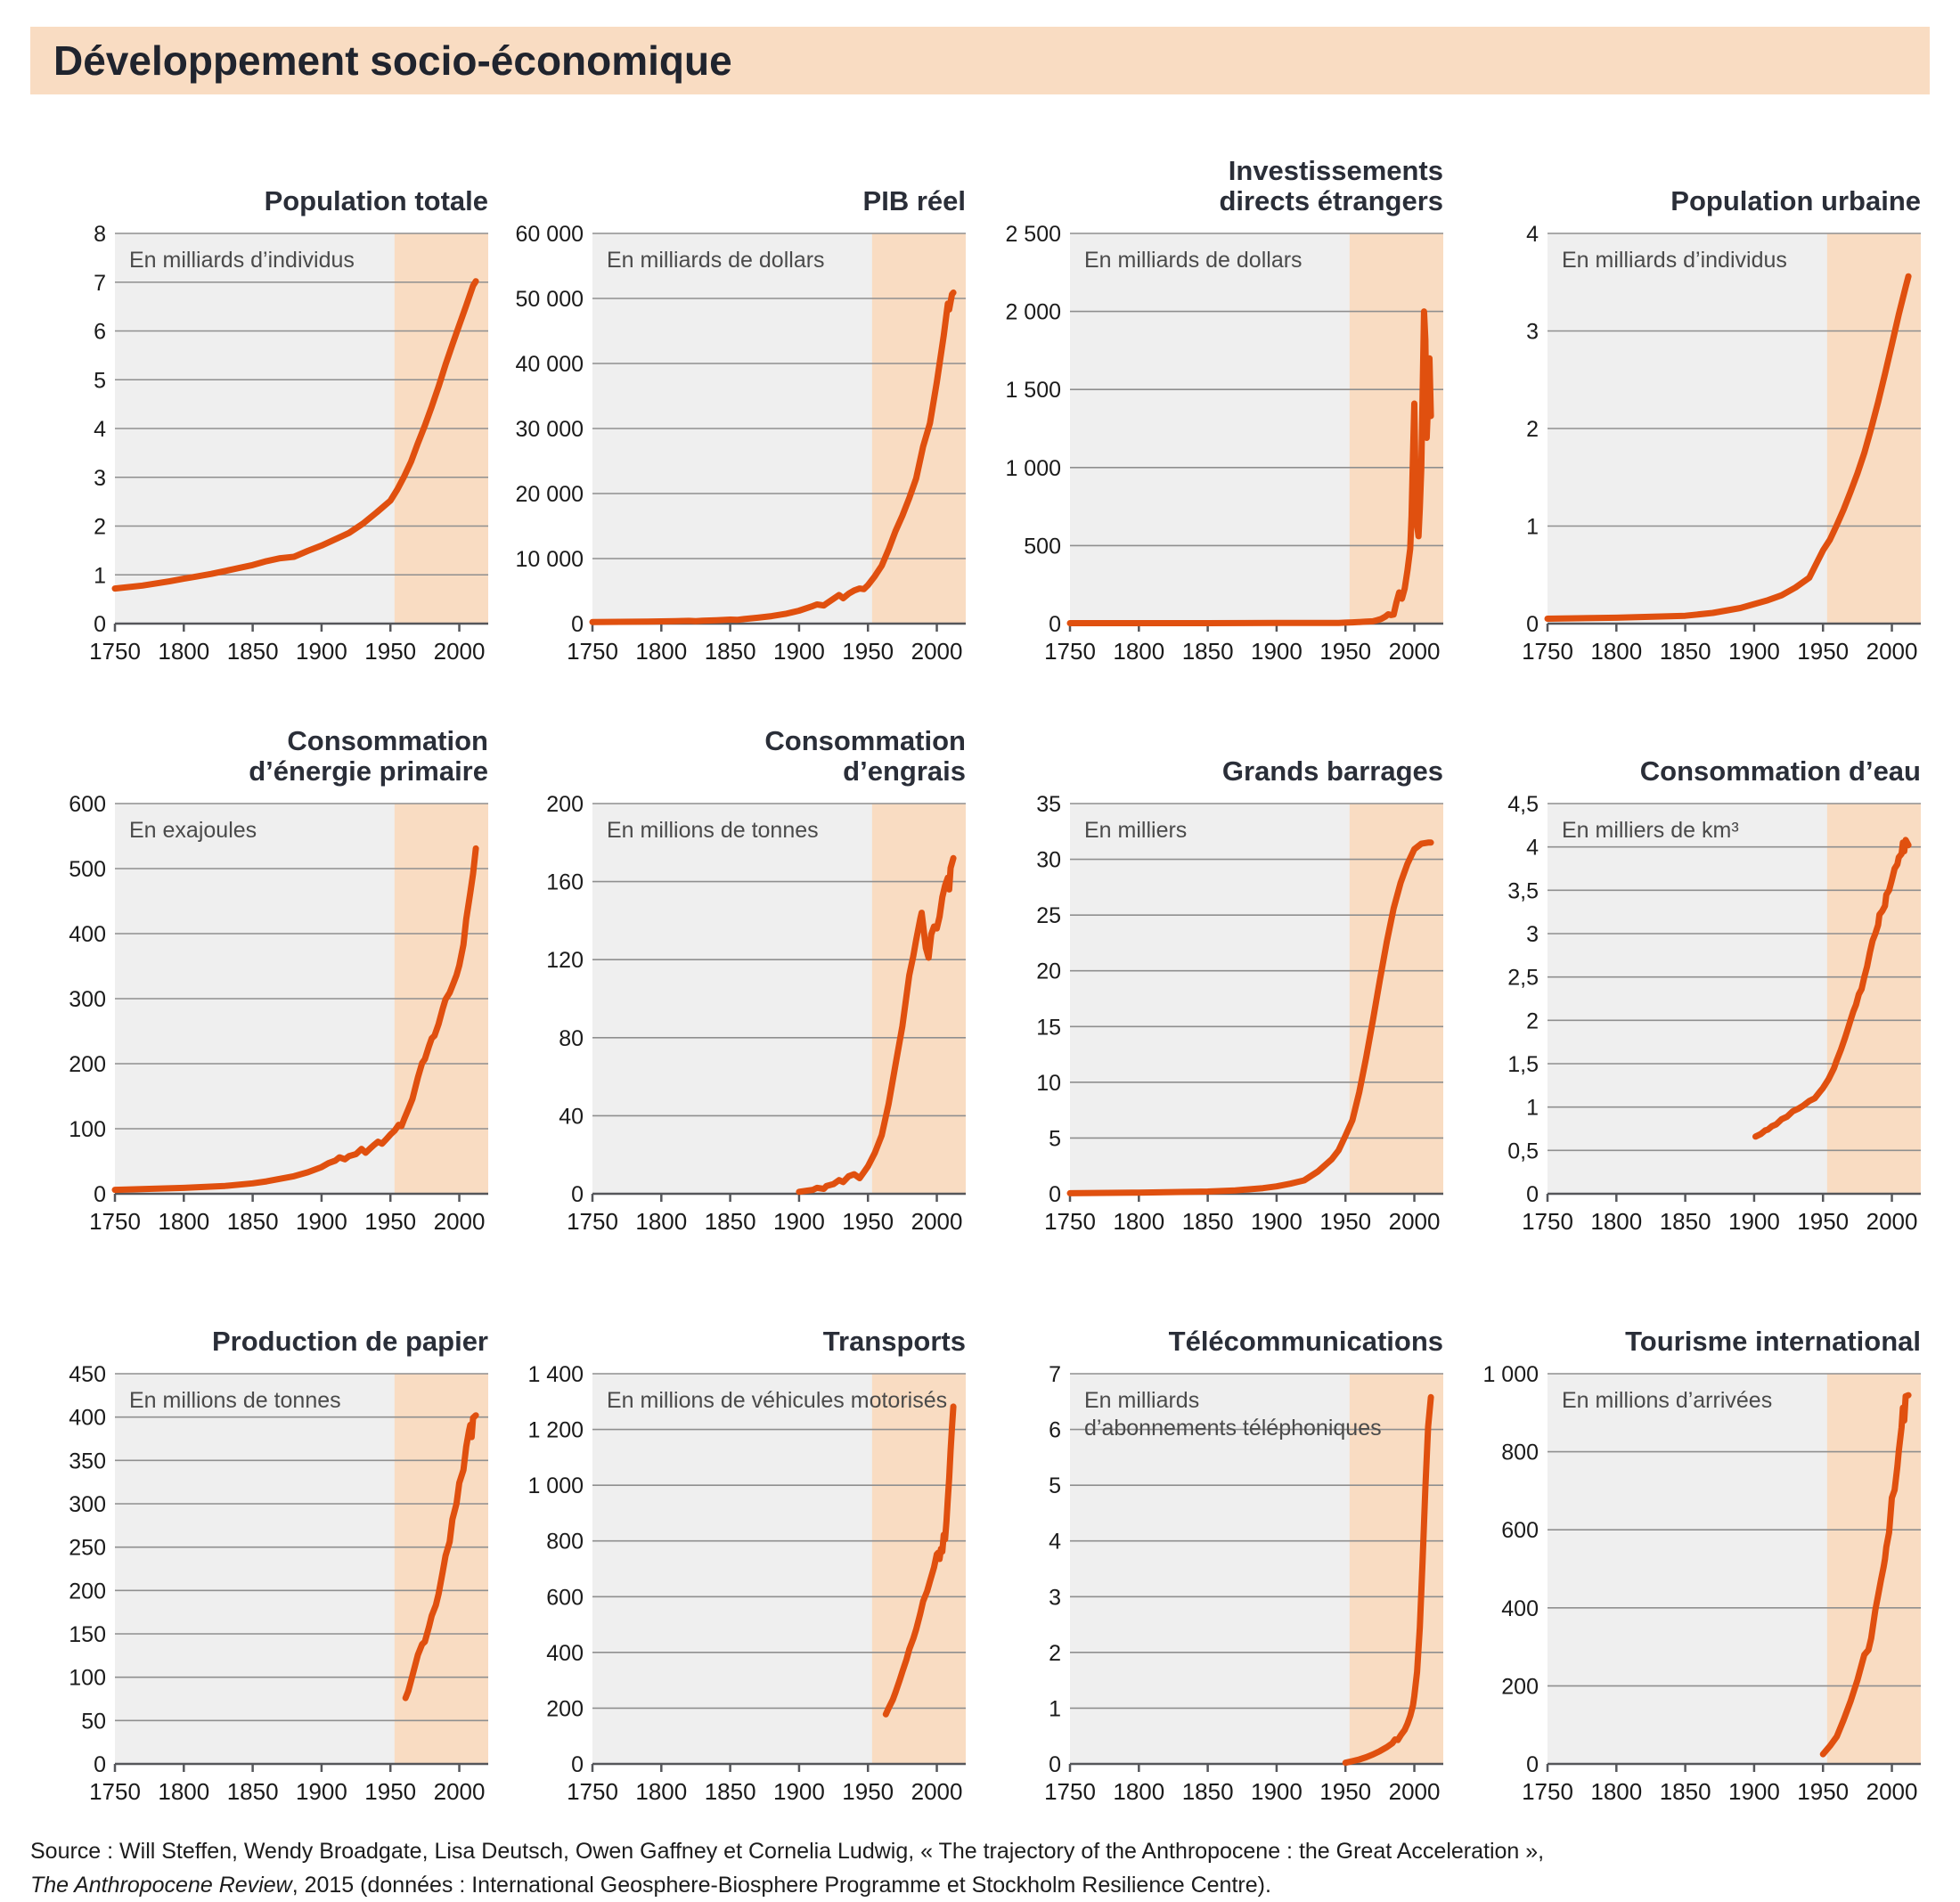 The height and width of the screenshot is (1902, 1960). I want to click on y-tick-label: 50, so click(93, 1721).